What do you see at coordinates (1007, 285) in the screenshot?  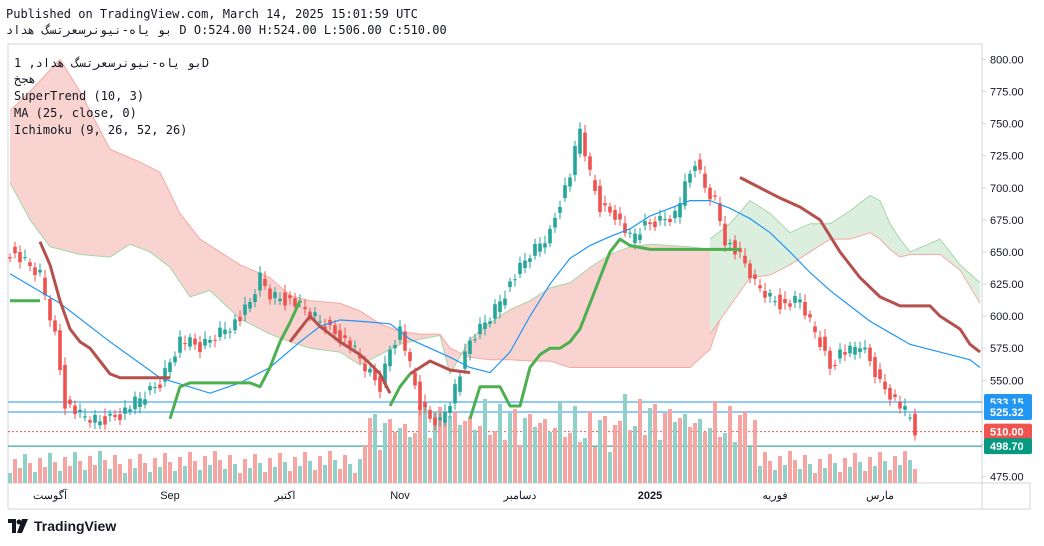 I see `y-tick-label: 625.00` at bounding box center [1007, 285].